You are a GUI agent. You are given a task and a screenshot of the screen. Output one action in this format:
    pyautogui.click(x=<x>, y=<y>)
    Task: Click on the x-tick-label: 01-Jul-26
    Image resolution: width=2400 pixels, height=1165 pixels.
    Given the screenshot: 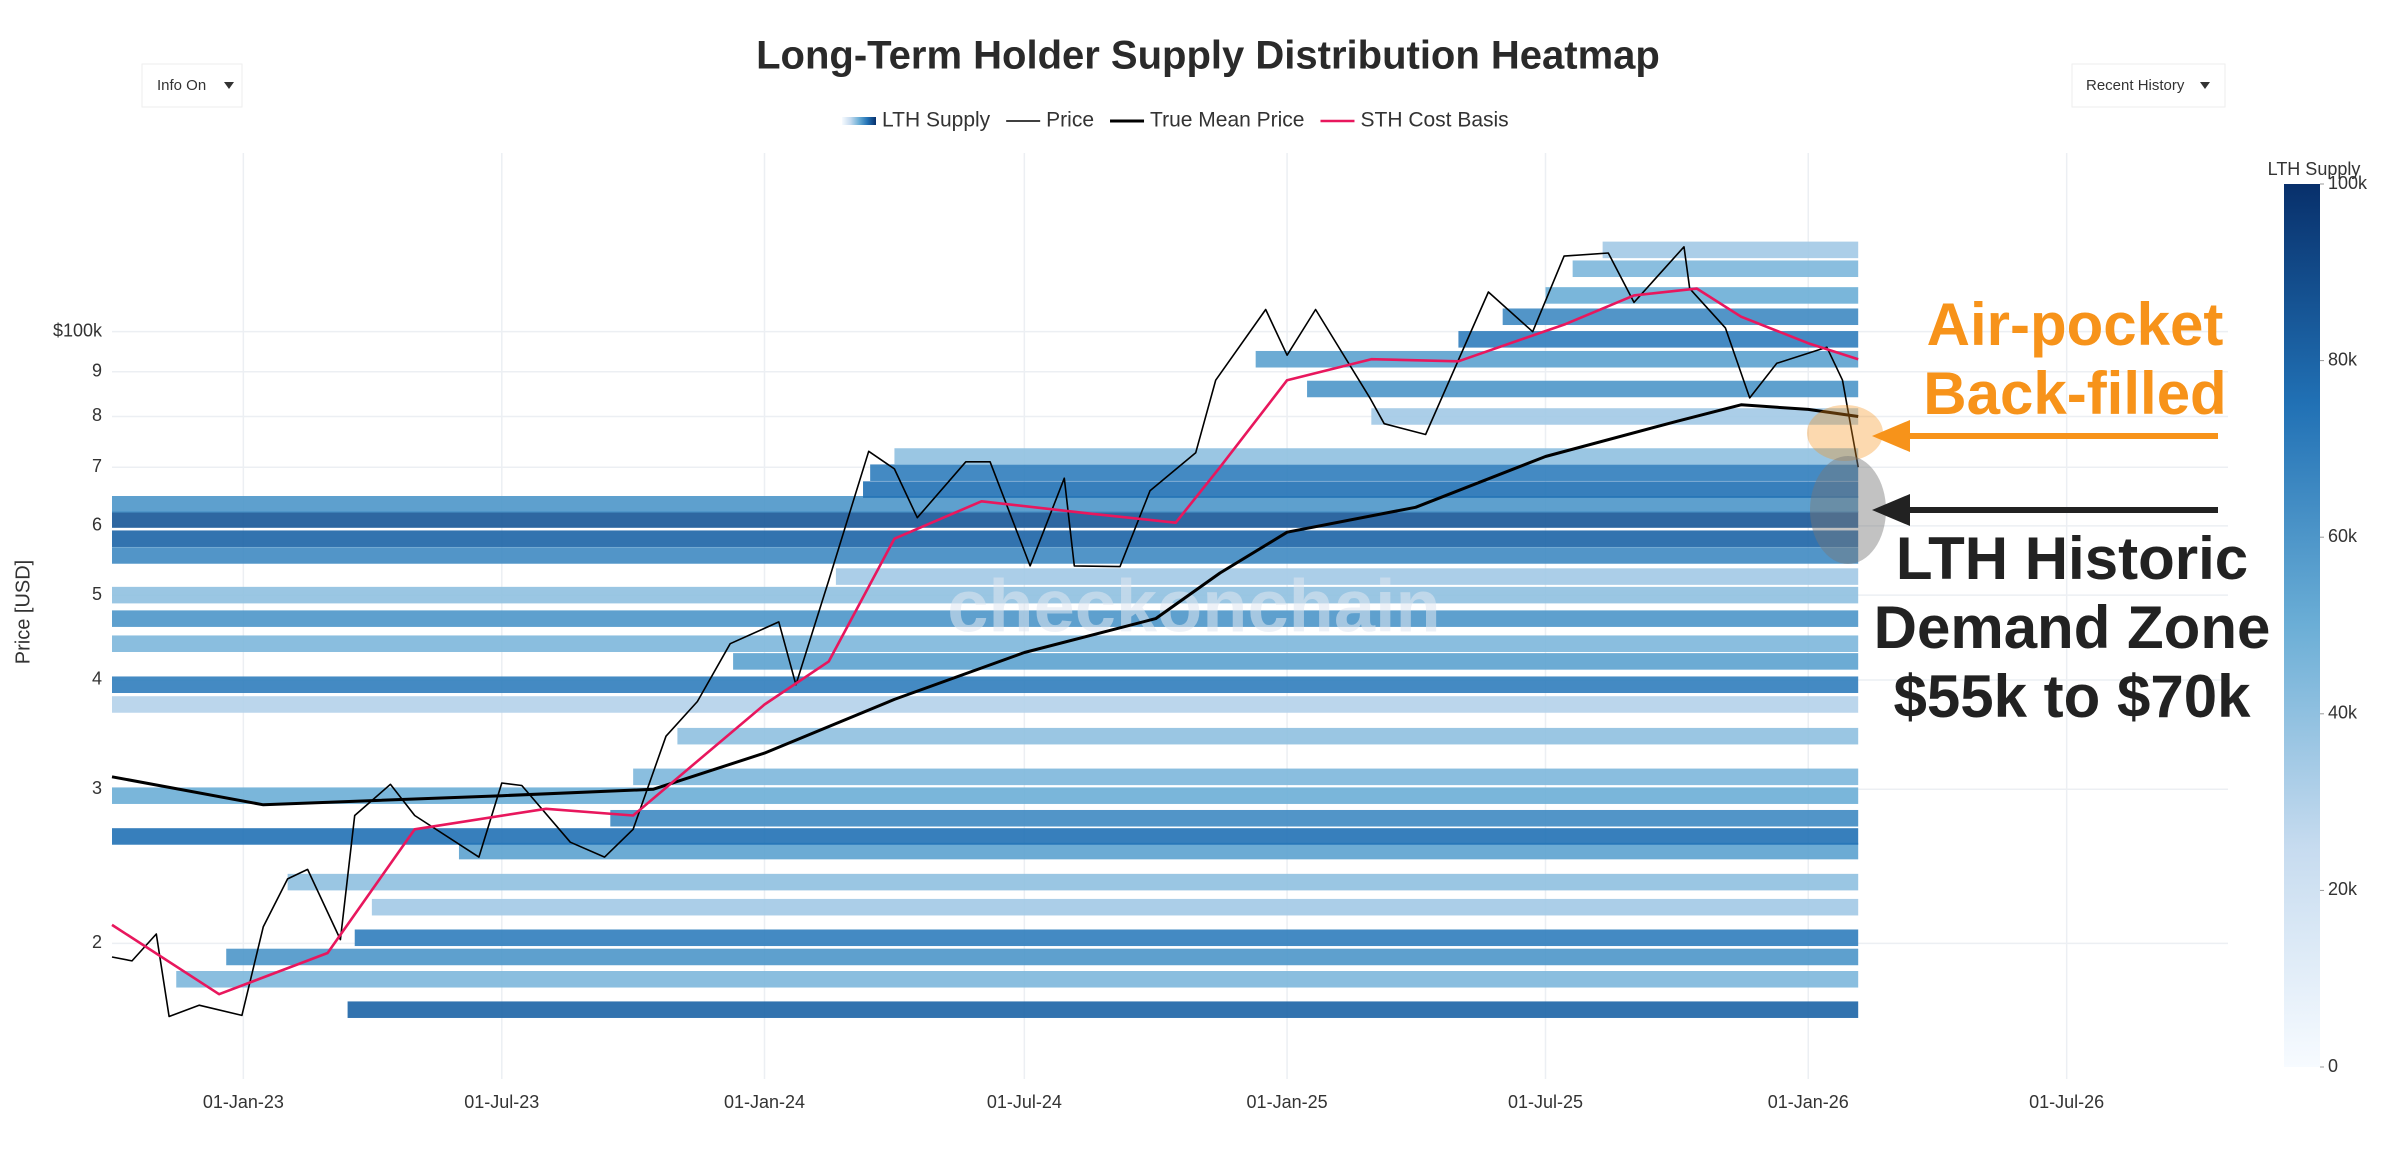 What is the action you would take?
    pyautogui.click(x=2066, y=1102)
    